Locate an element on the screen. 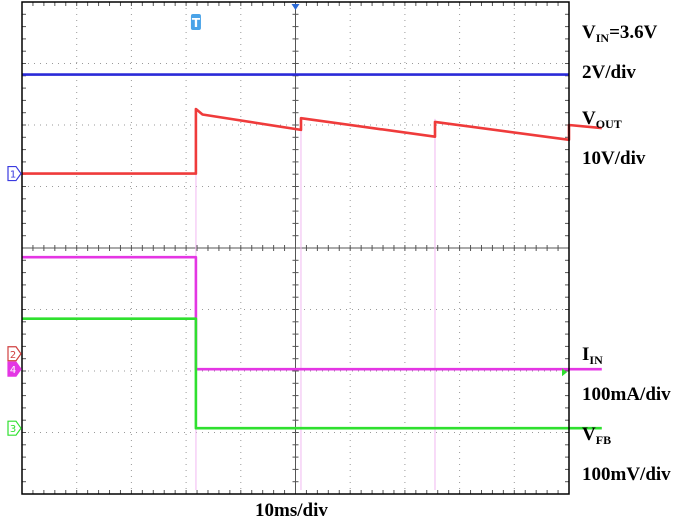 This screenshot has height=525, width=697. level-arrow is located at coordinates (564, 372).